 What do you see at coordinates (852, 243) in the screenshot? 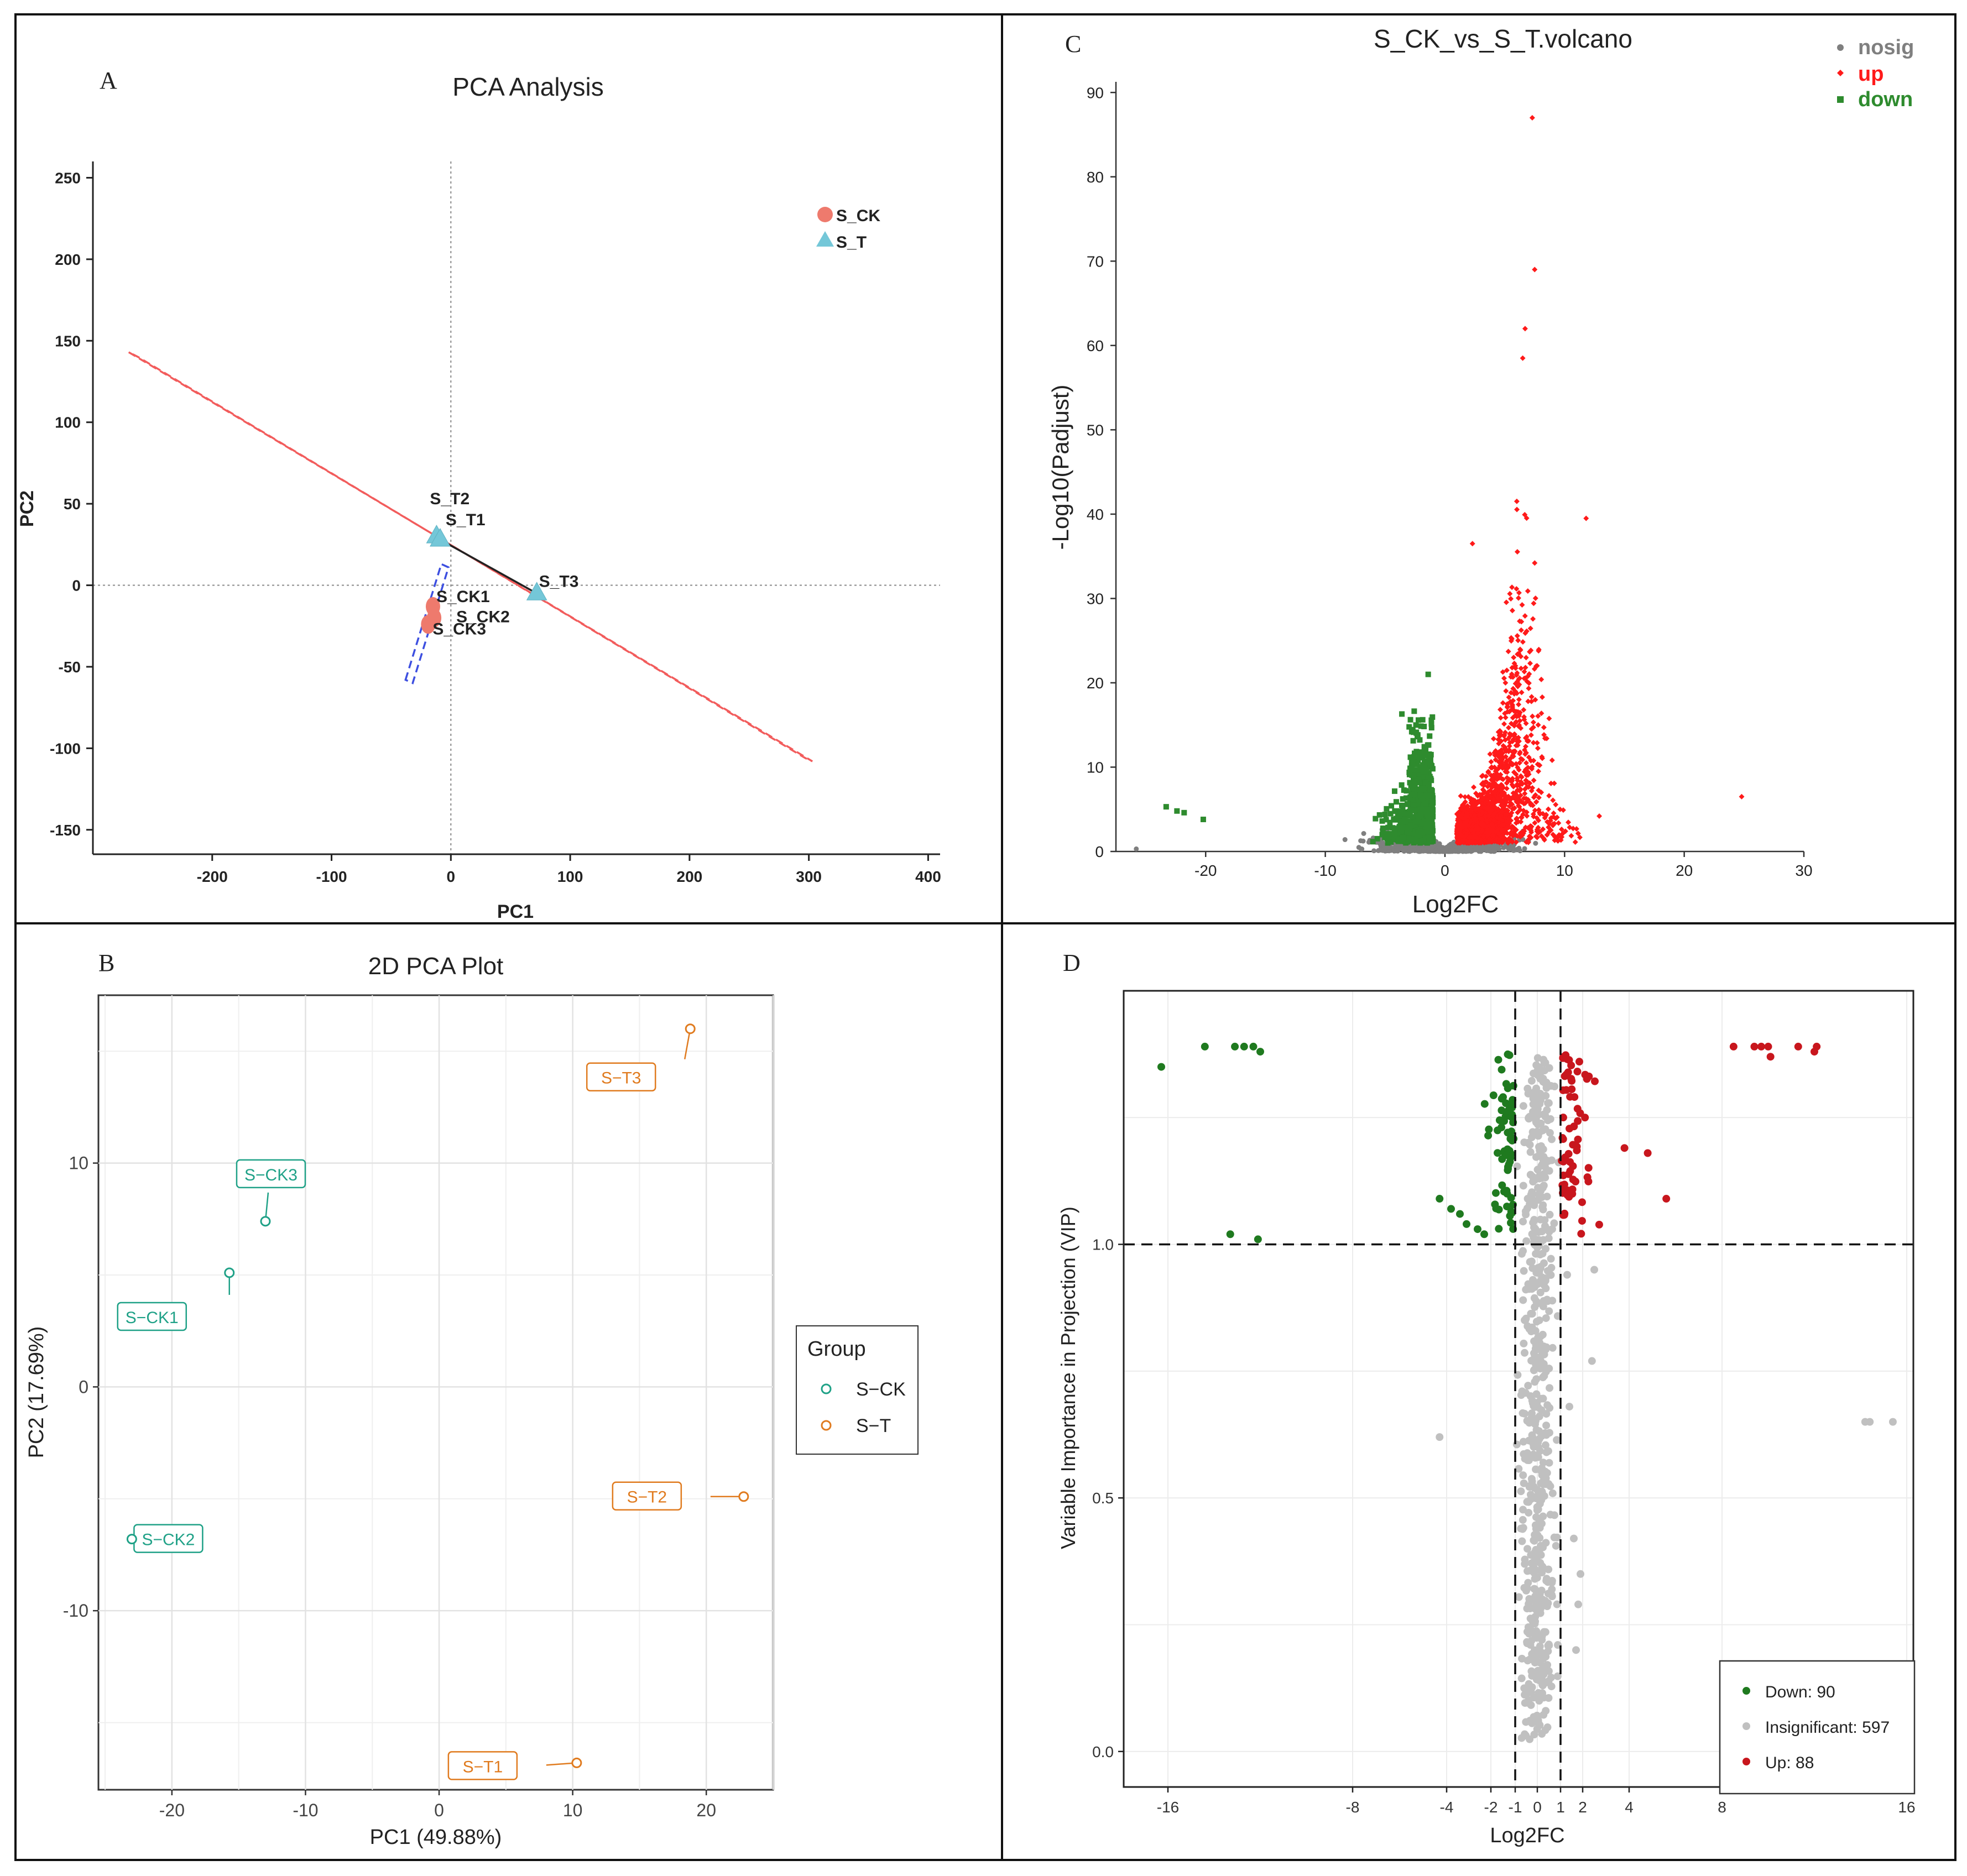
I see `a-legend-label-s-t: S_T` at bounding box center [852, 243].